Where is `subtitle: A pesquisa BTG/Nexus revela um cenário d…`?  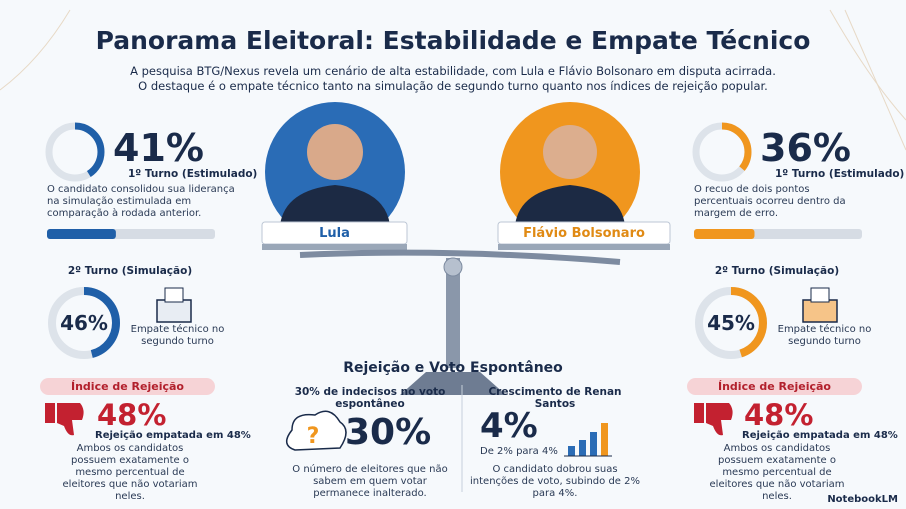
subtitle: A pesquisa BTG/Nexus revela um cenário d… is located at coordinates (453, 79).